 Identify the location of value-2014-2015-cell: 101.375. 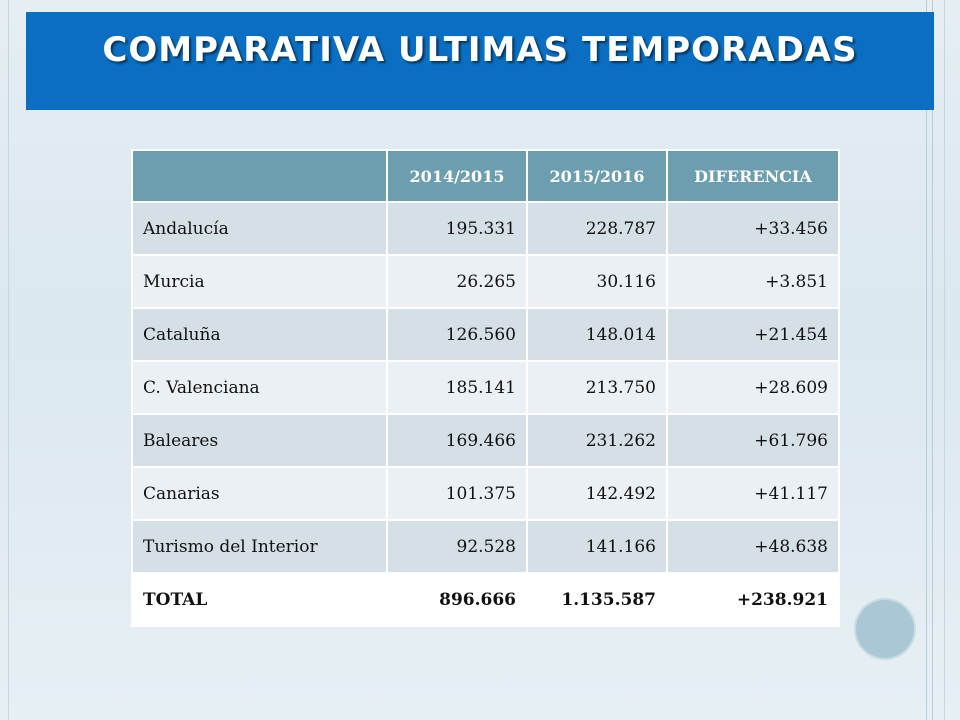
(457, 493).